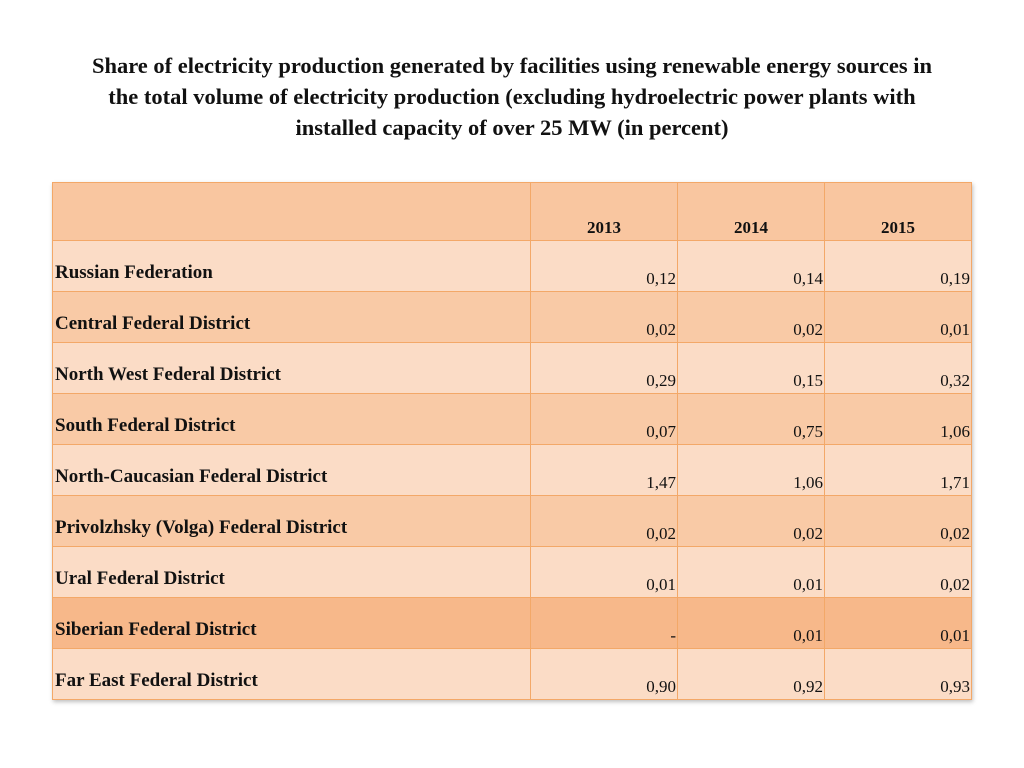 Image resolution: width=1024 pixels, height=768 pixels. What do you see at coordinates (291, 419) in the screenshot?
I see `row-label: South Federal District` at bounding box center [291, 419].